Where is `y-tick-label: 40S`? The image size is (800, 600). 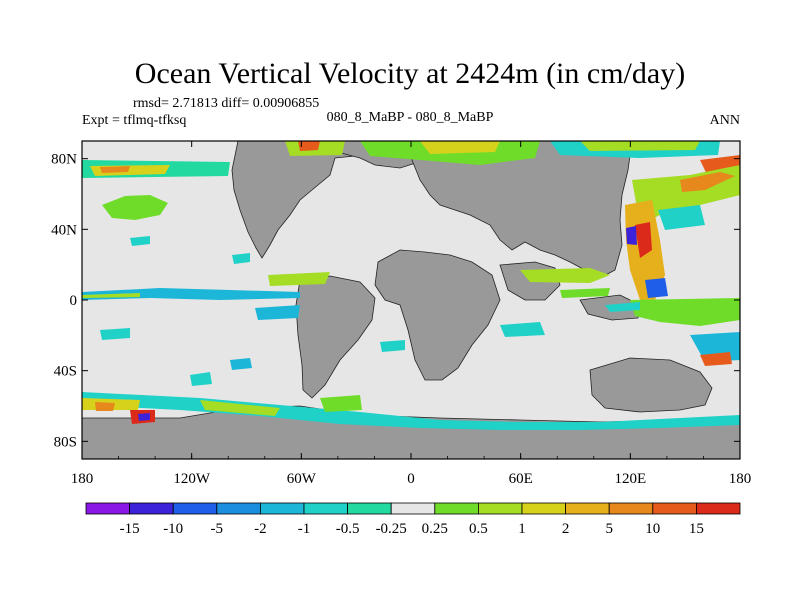
y-tick-label: 40S is located at coordinates (65, 372).